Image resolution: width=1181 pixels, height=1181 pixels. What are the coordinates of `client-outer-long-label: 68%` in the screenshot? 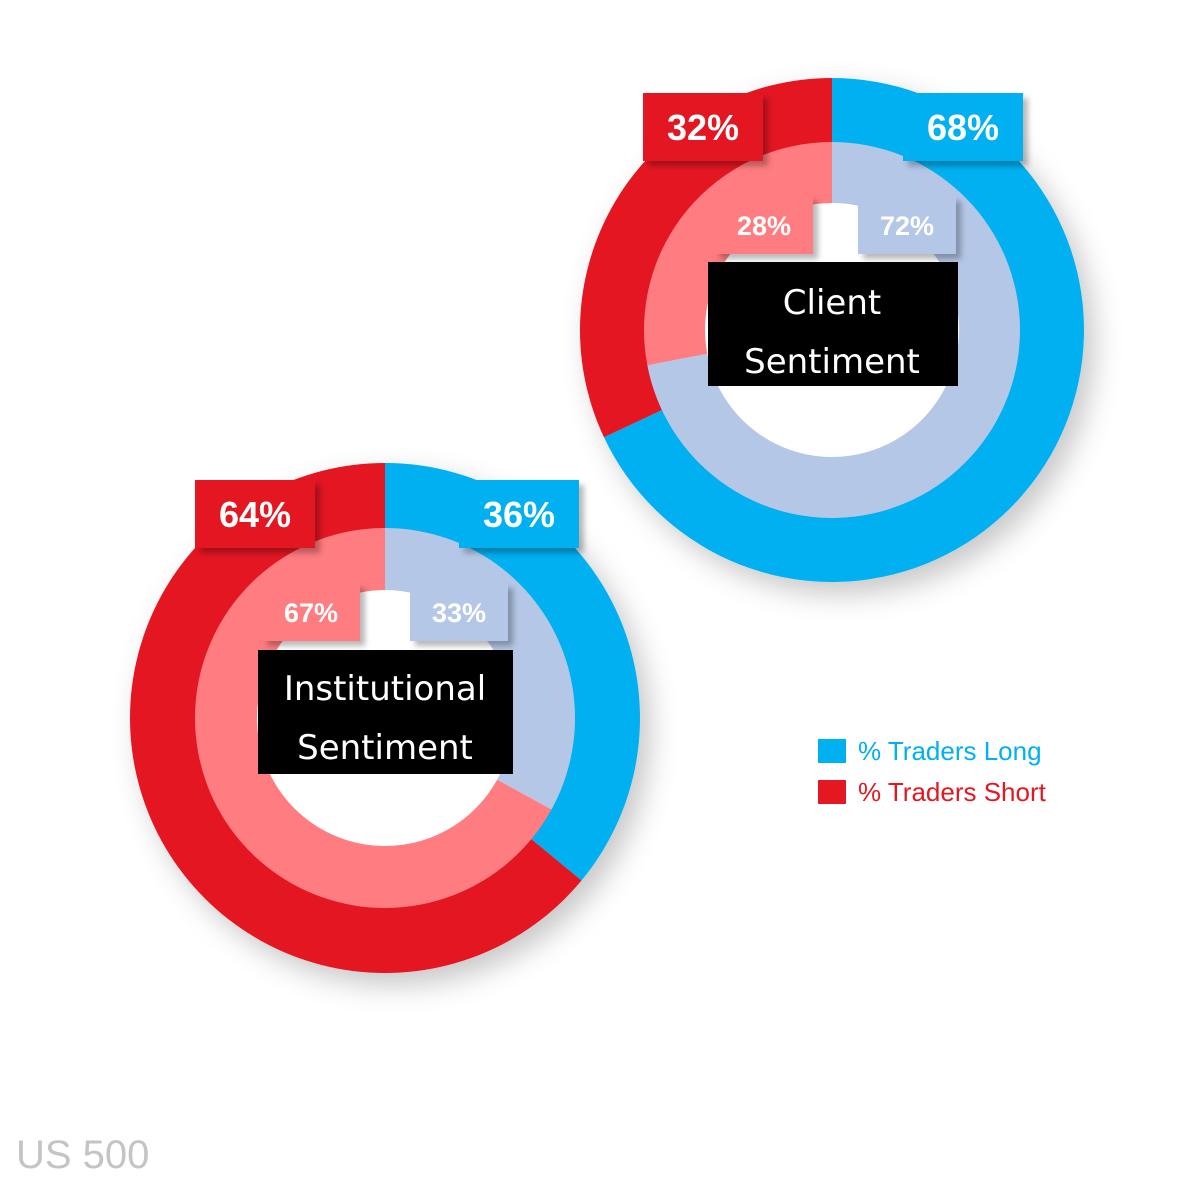 It's located at (963, 127).